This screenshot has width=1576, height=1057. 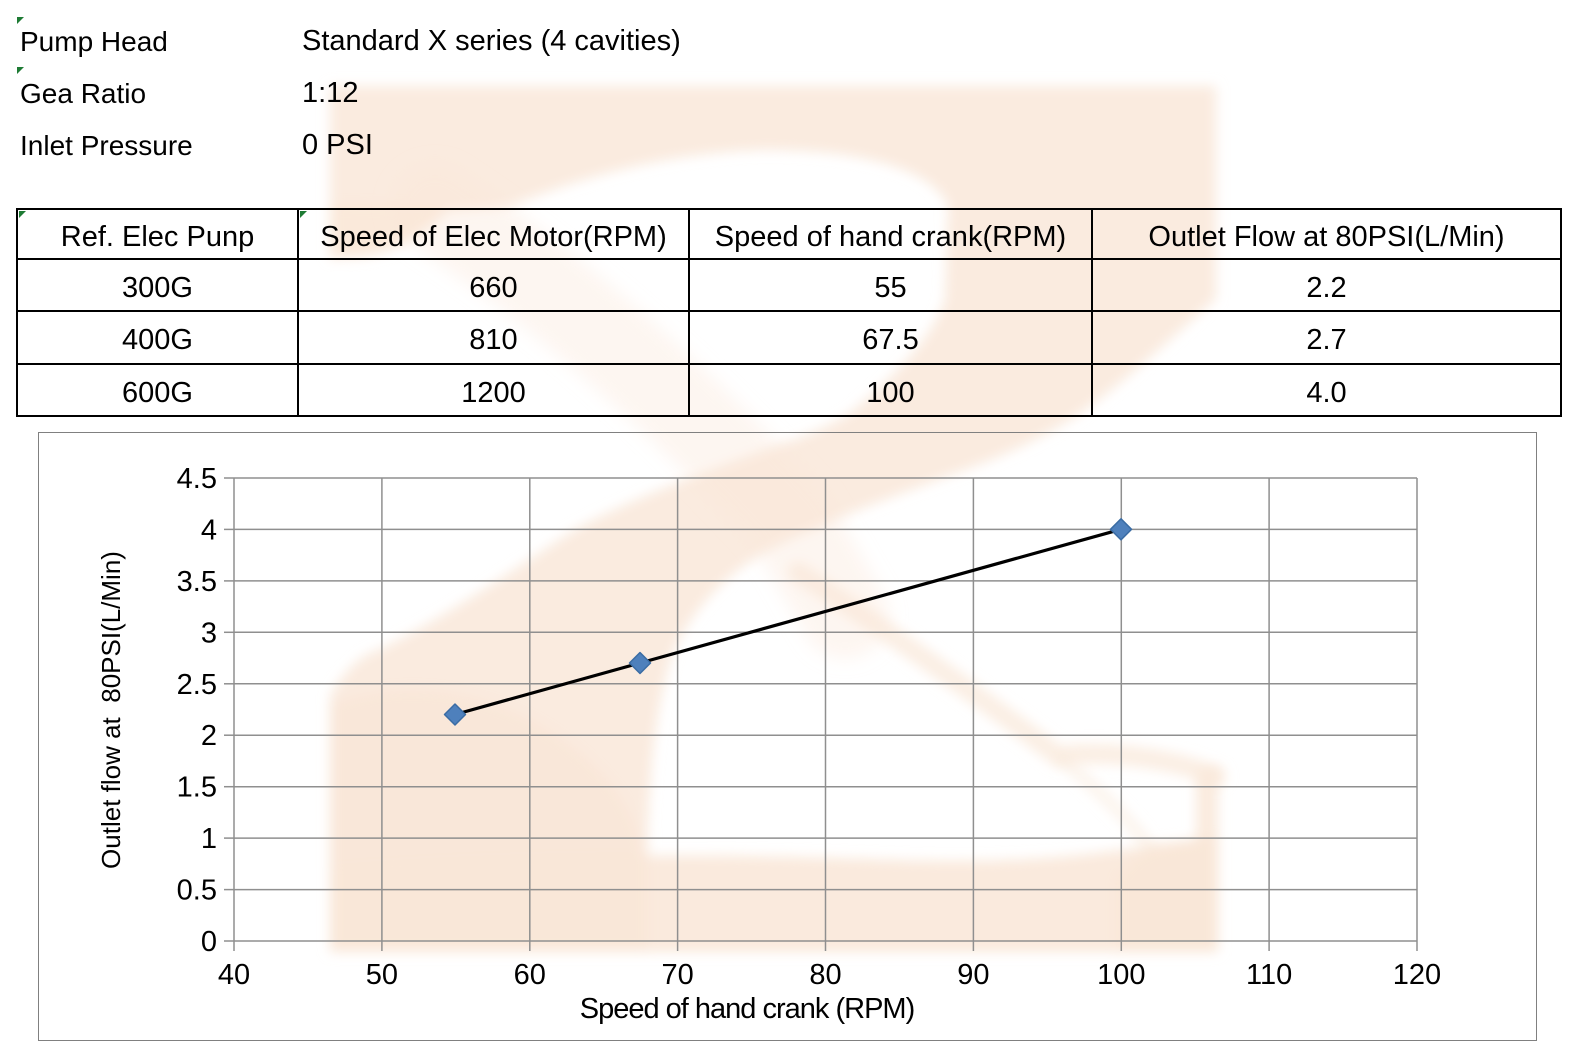 I want to click on svg-text: 50, so click(x=382, y=975).